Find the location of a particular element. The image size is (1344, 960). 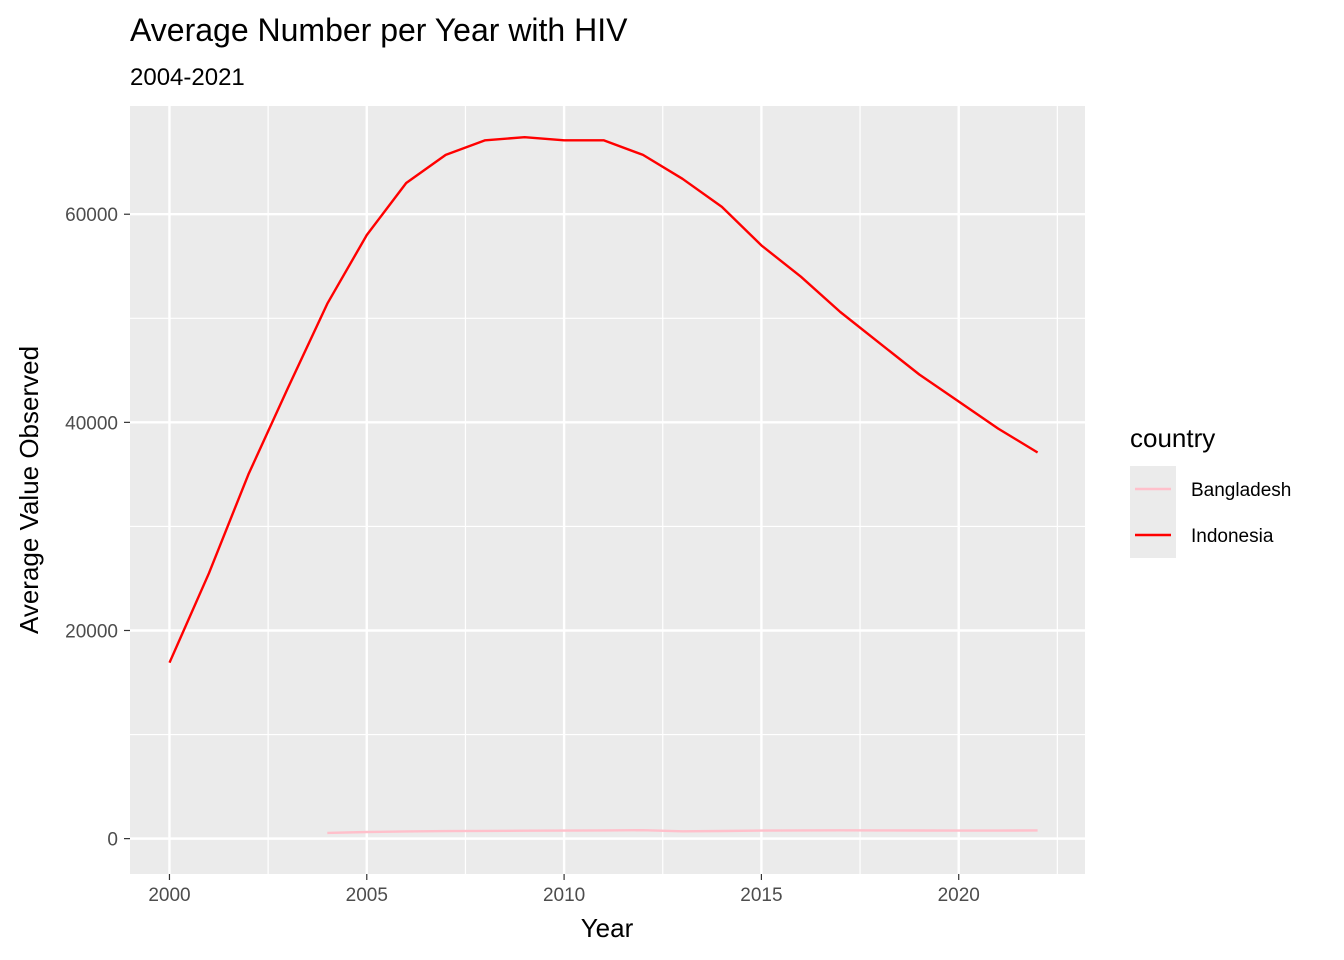

legend-label: Indonesia is located at coordinates (1232, 536).